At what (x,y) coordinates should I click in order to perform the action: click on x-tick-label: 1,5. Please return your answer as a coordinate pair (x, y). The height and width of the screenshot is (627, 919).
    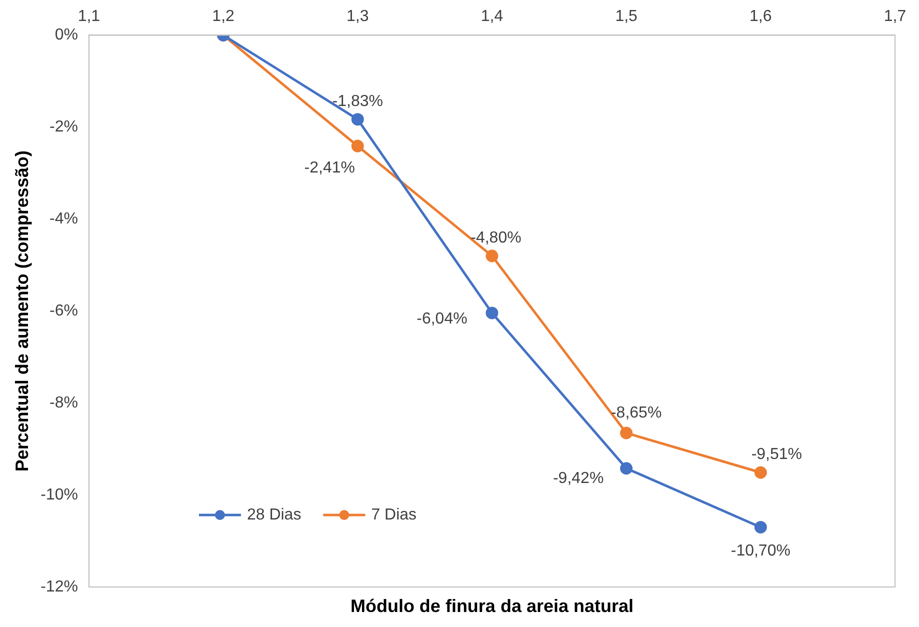
    Looking at the image, I should click on (626, 17).